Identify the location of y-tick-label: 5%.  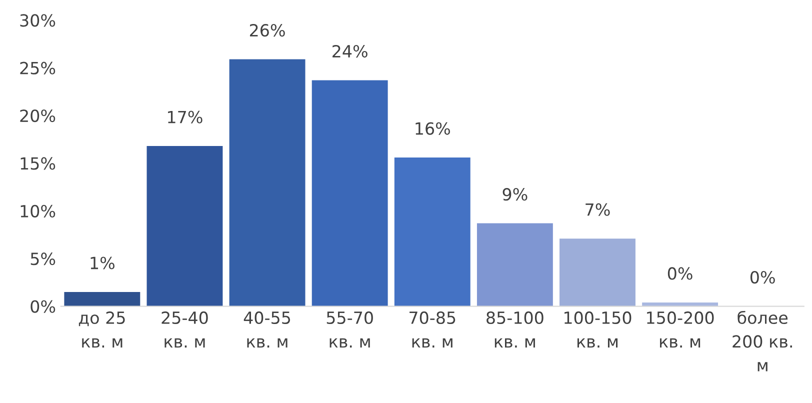
(43, 259).